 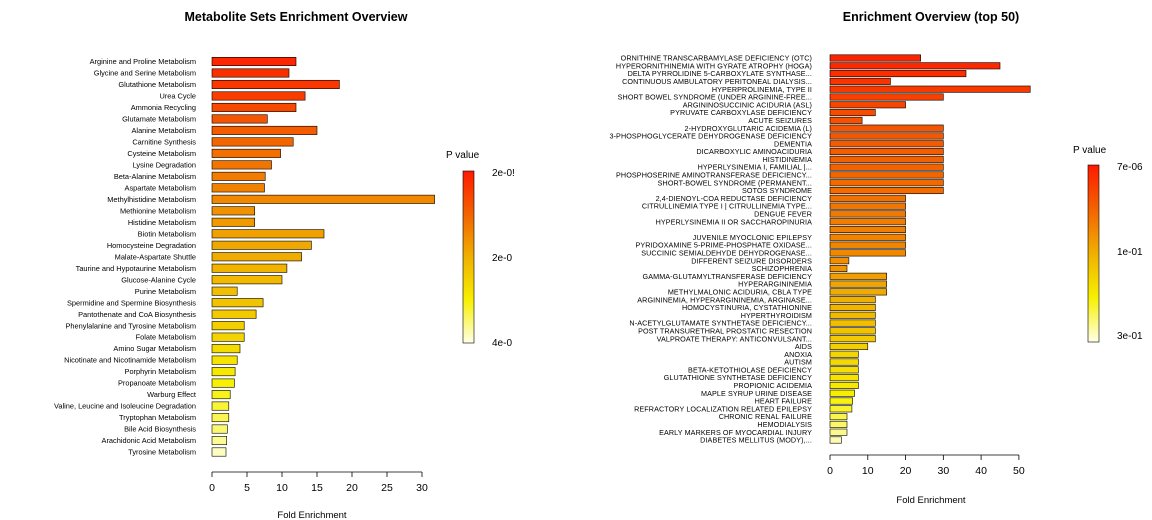 What do you see at coordinates (1093, 253) in the screenshot?
I see `legend-colorbar-right` at bounding box center [1093, 253].